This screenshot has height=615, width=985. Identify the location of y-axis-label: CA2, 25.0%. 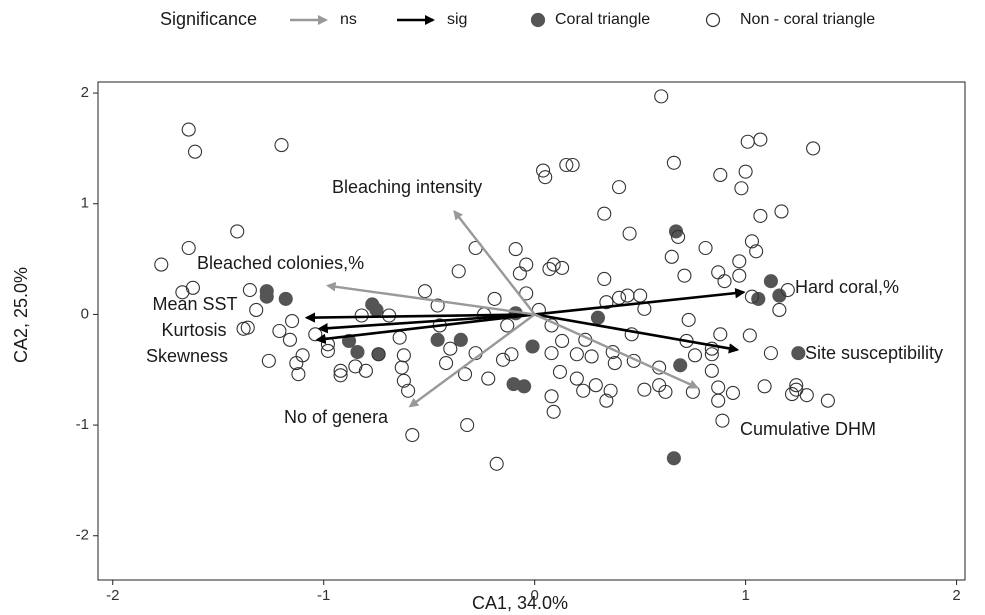
(21, 315).